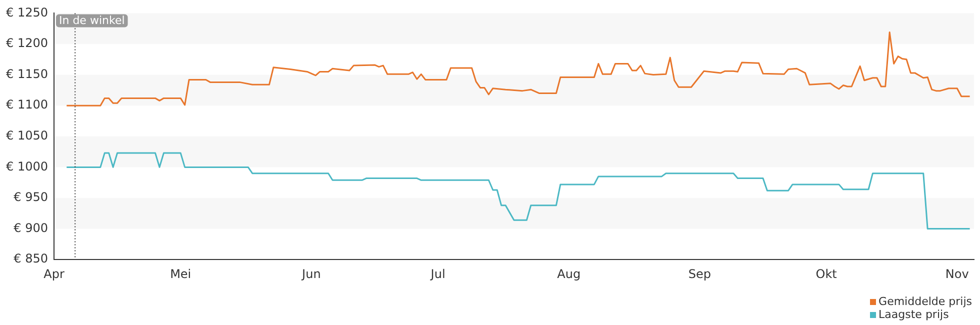 This screenshot has height=325, width=980. Describe the element at coordinates (569, 273) in the screenshot. I see `x-tick-label: Aug` at that location.